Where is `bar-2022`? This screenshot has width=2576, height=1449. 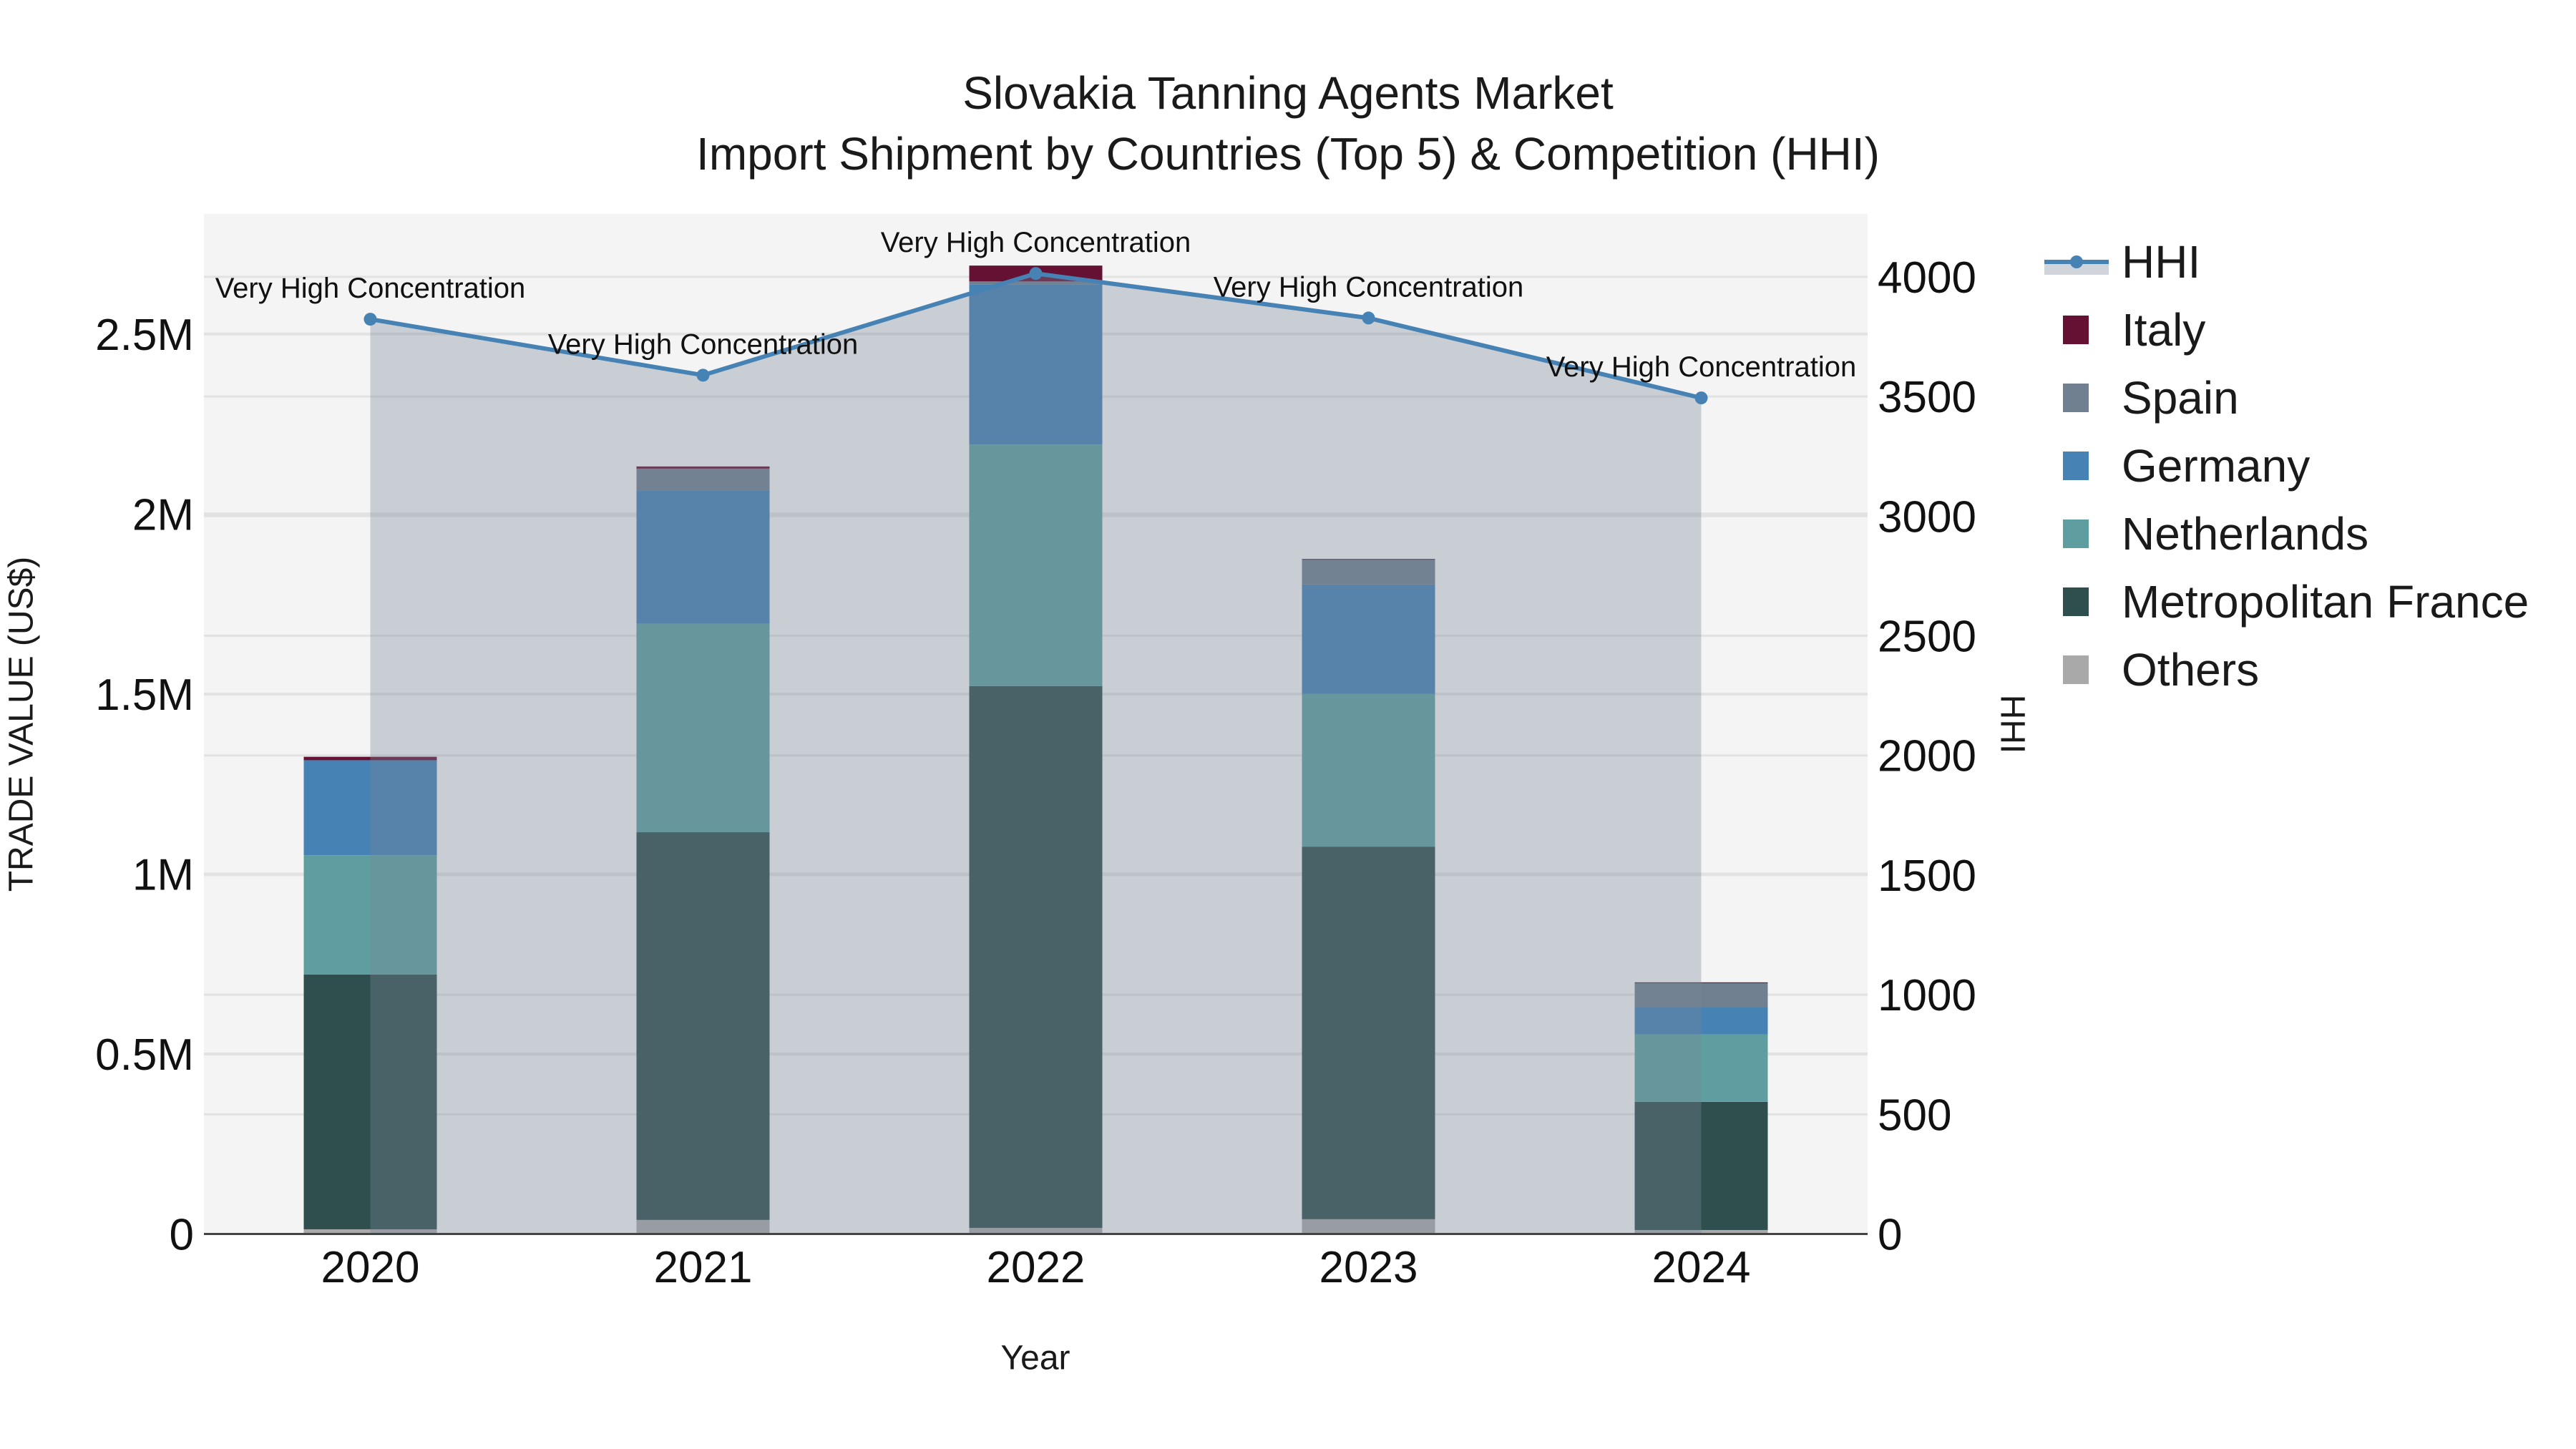
bar-2022 is located at coordinates (1036, 749).